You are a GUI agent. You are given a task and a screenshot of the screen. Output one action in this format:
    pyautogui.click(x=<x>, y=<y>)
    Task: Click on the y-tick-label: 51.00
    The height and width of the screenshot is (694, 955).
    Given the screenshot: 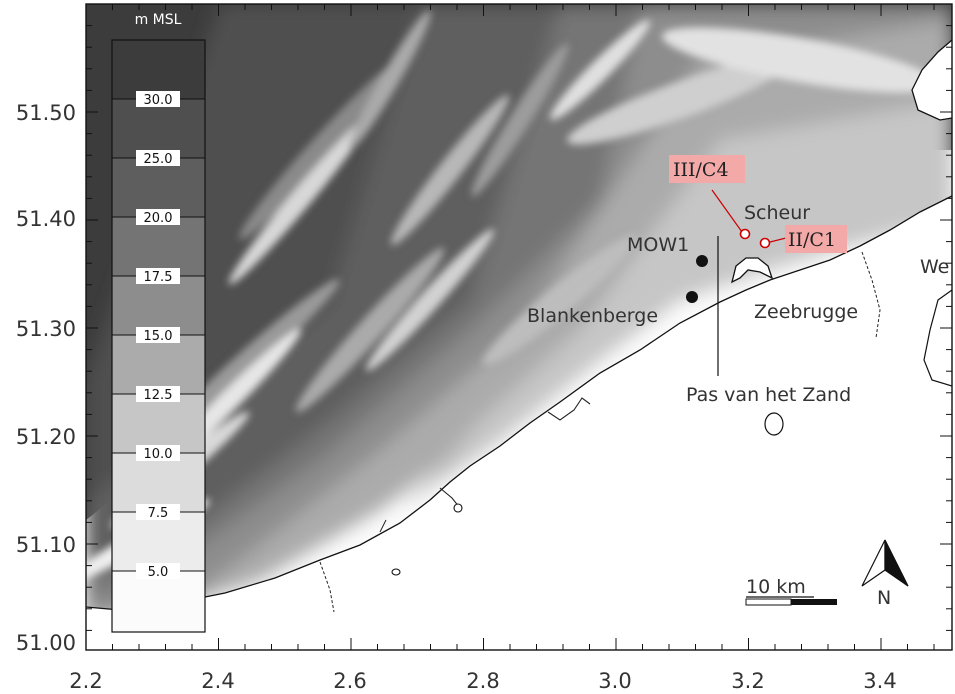 What is the action you would take?
    pyautogui.click(x=46, y=643)
    